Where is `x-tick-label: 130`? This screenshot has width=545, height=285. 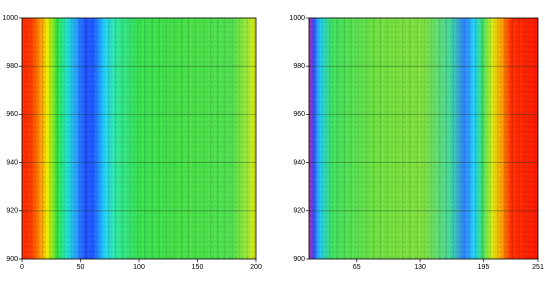 x-tick-label: 130 is located at coordinates (420, 267).